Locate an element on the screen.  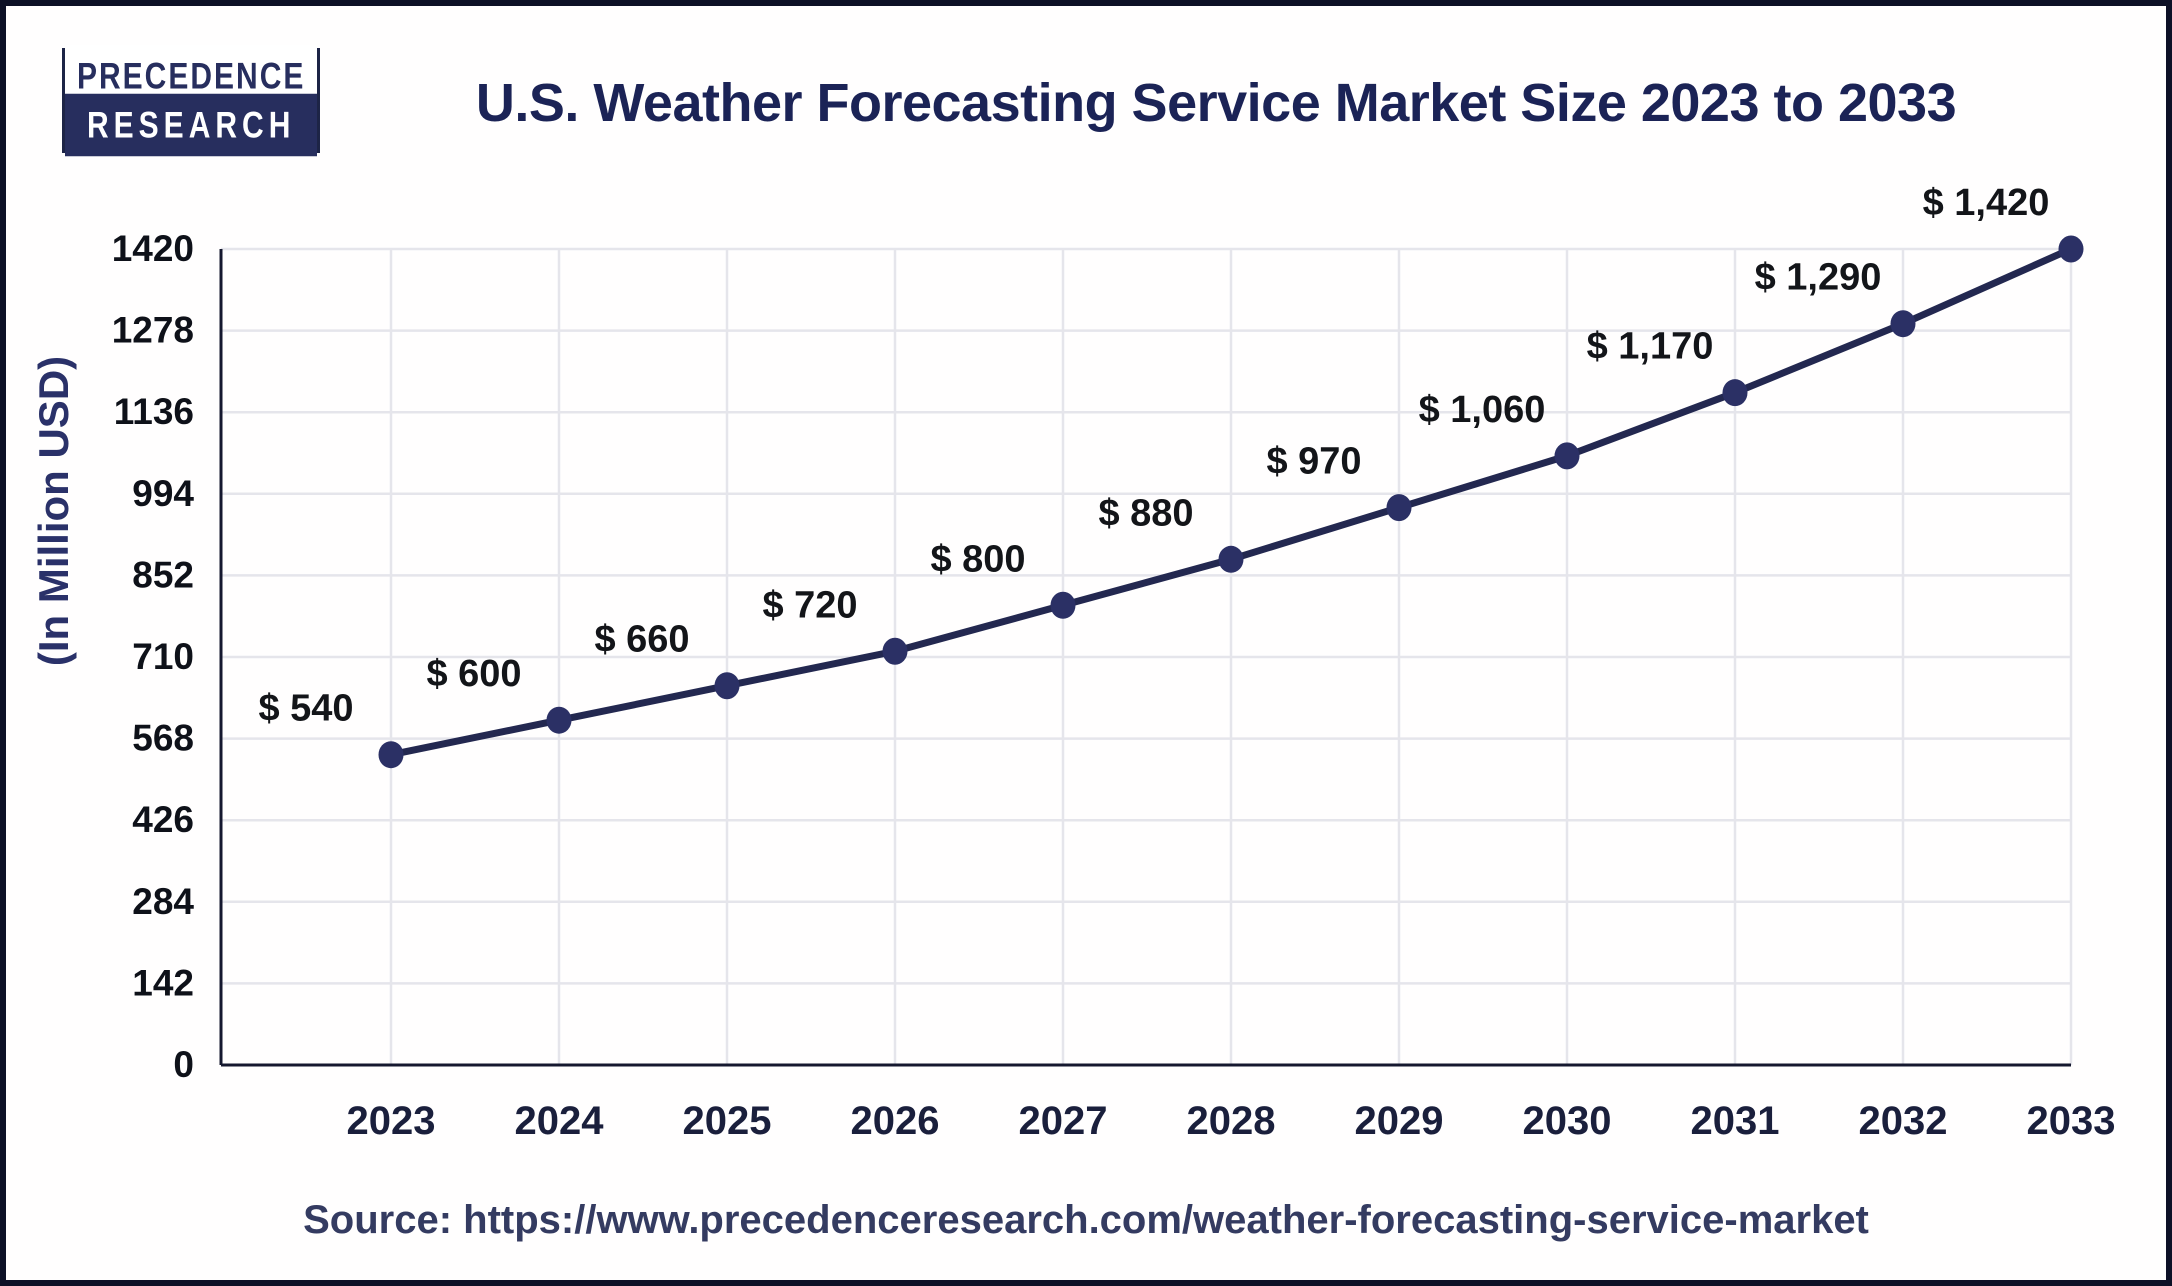
source-label: Source: is located at coordinates (378, 1220).